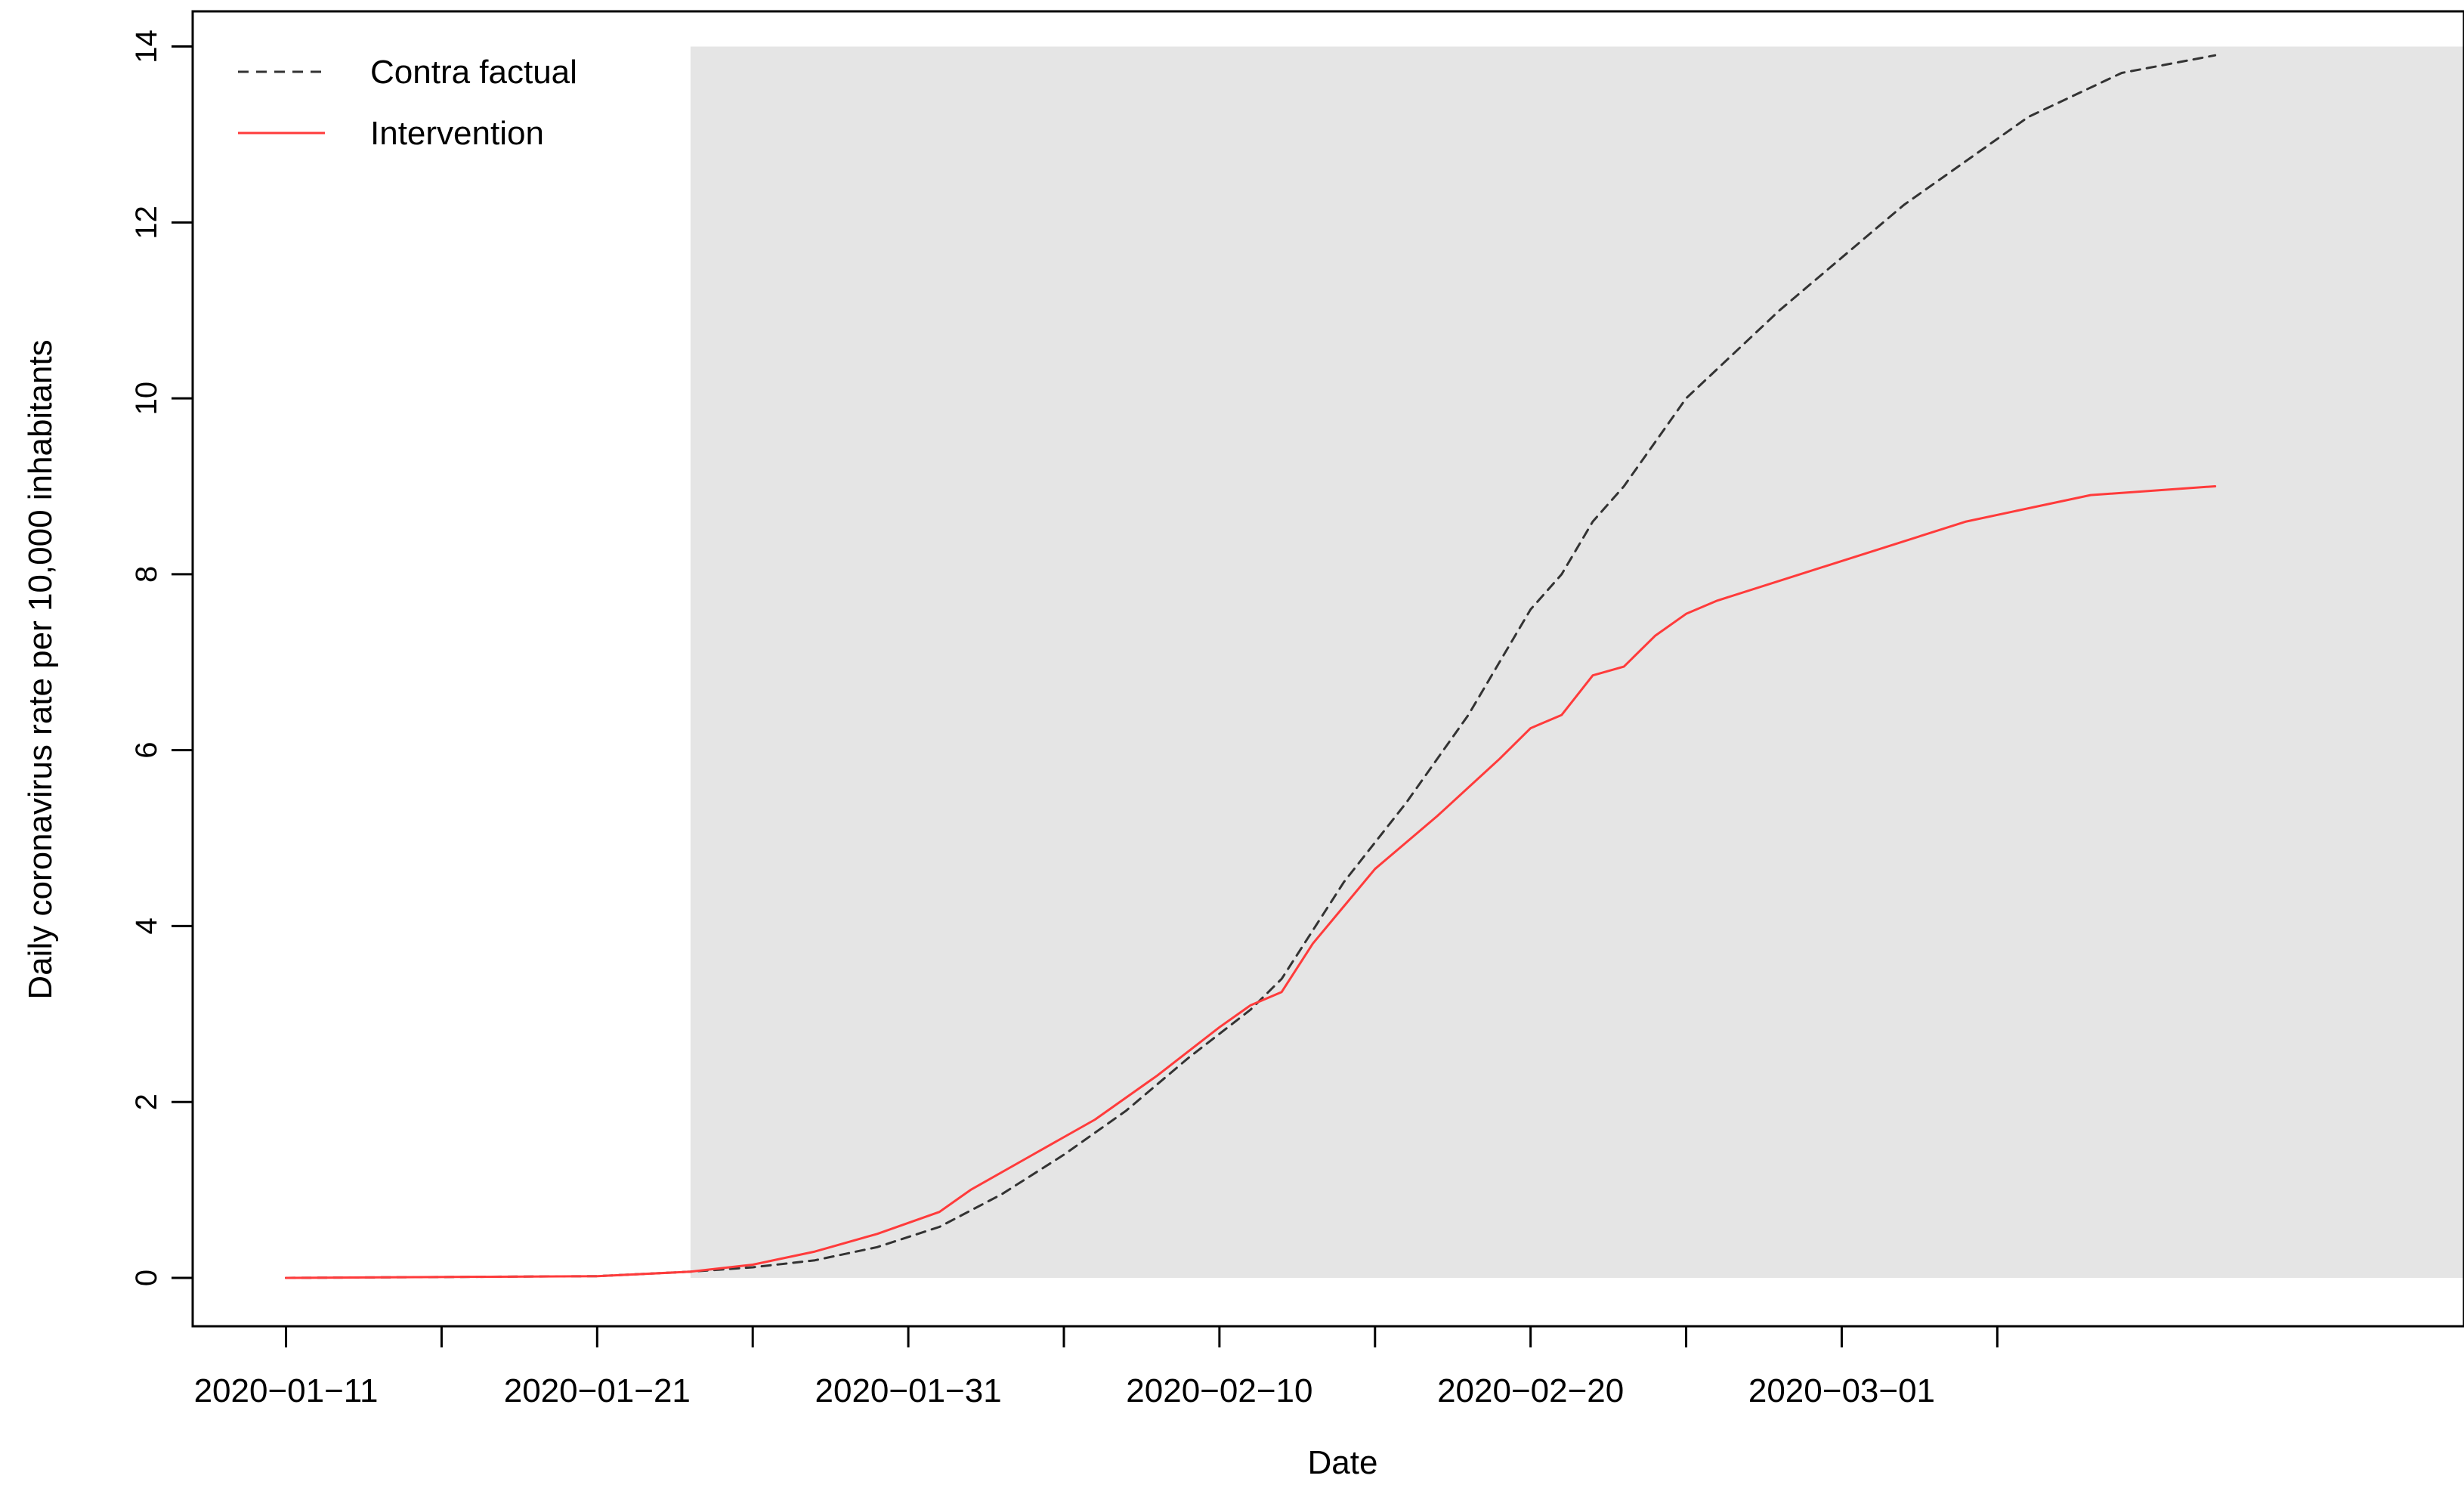 Image resolution: width=2464 pixels, height=1491 pixels. Describe the element at coordinates (1841, 1390) in the screenshot. I see `x-tick-label: 2020−03−01` at that location.